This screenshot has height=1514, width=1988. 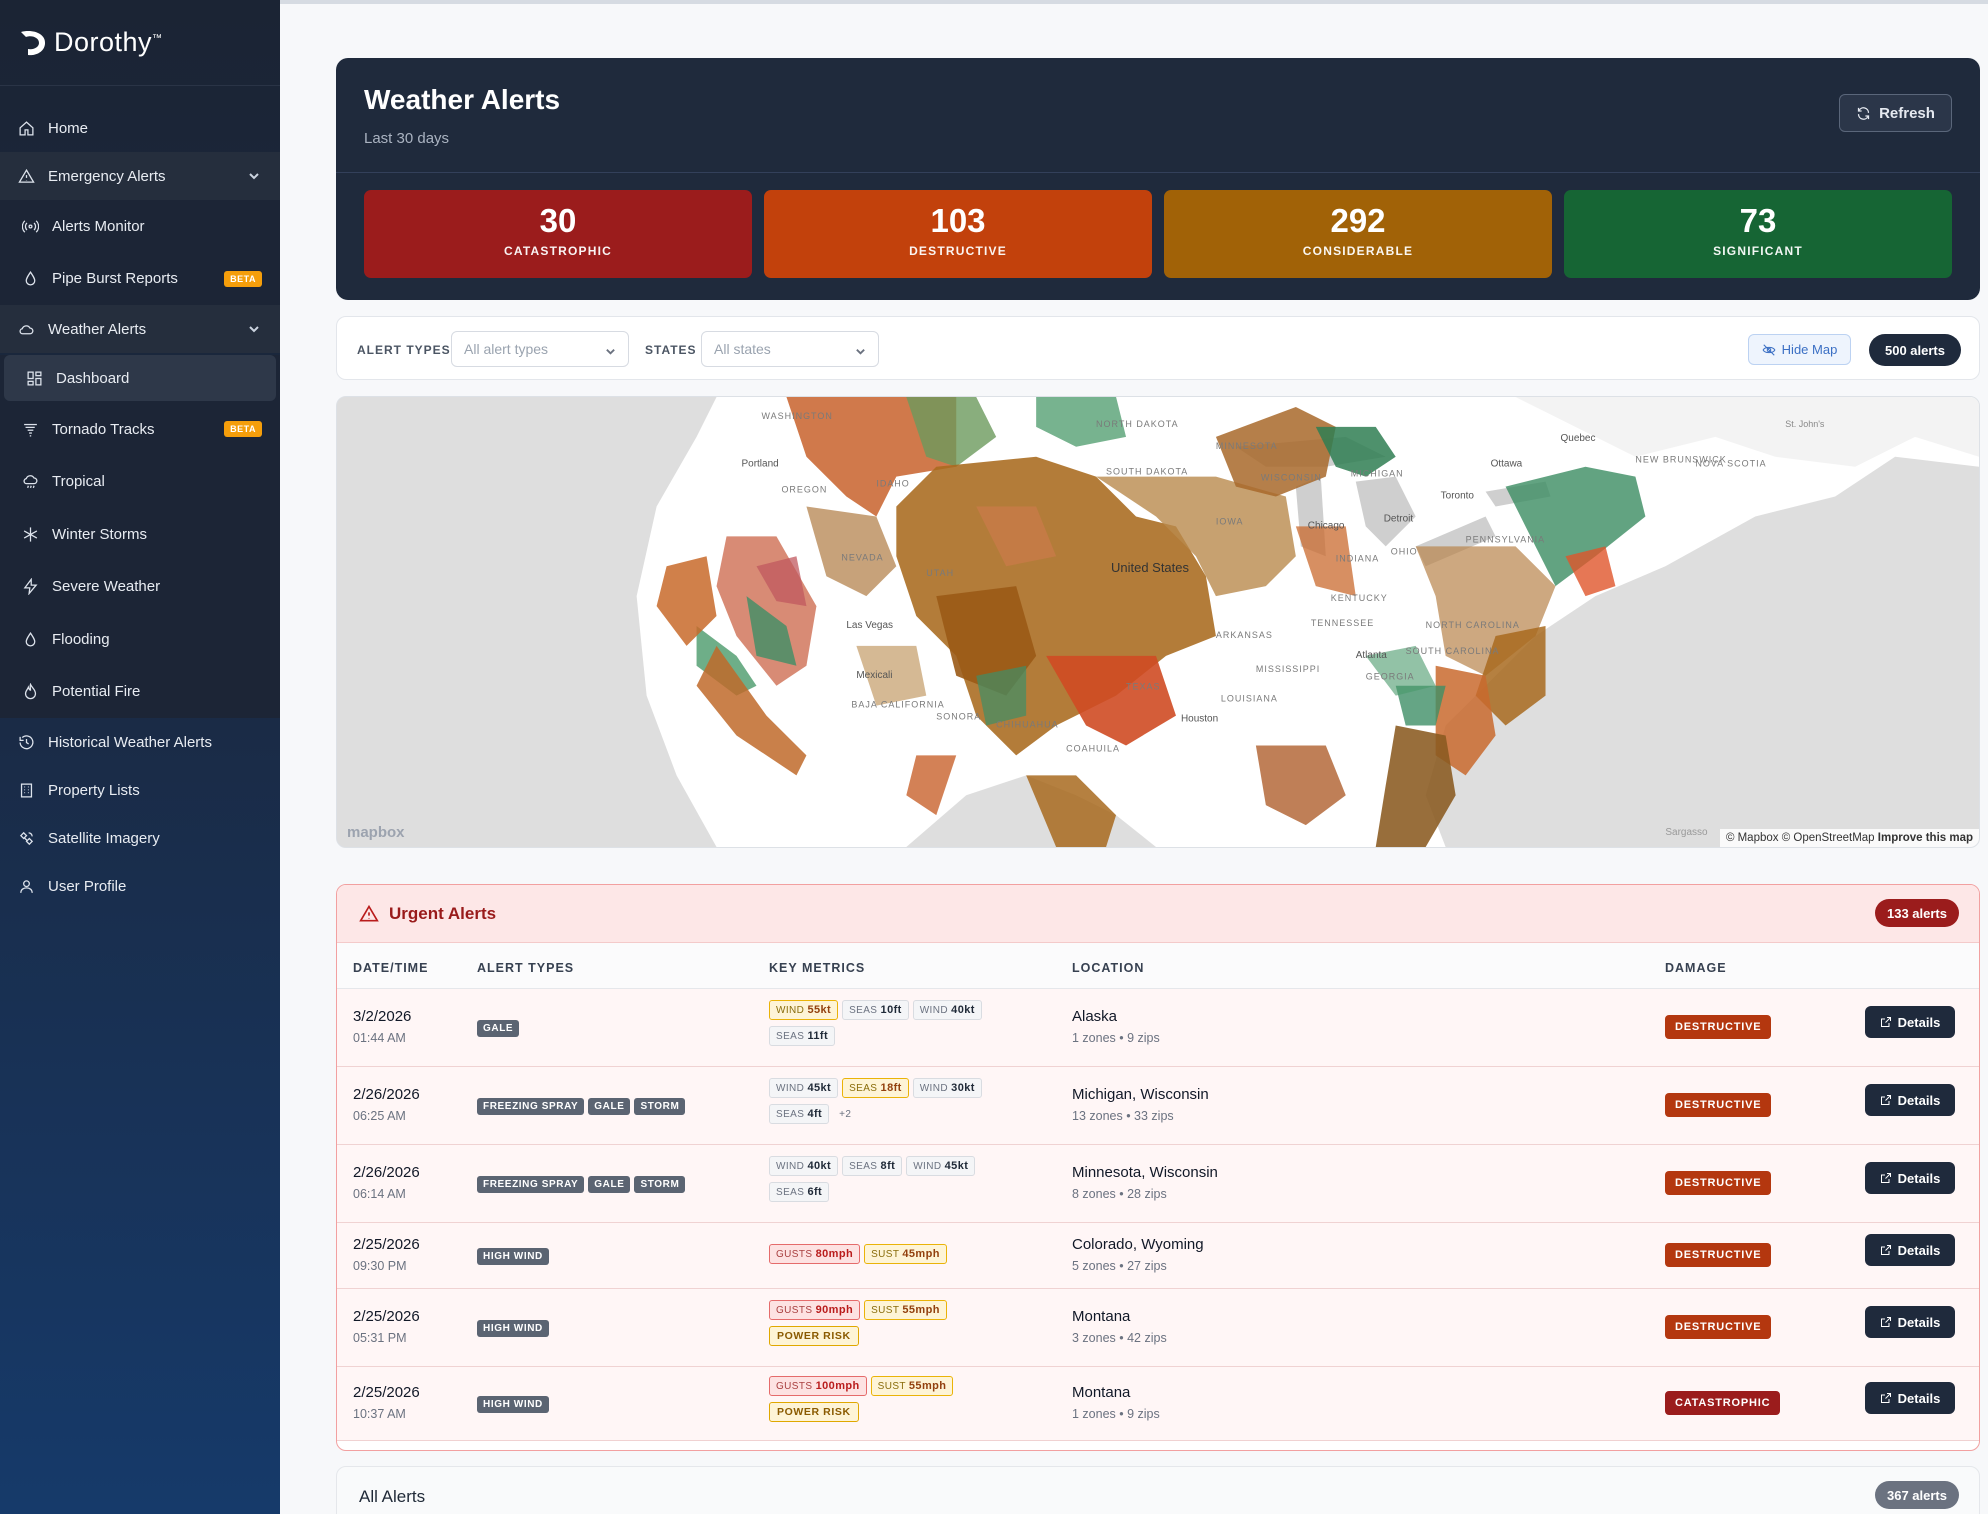 What do you see at coordinates (140, 482) in the screenshot?
I see `sidebar-item-tropical: Tropical` at bounding box center [140, 482].